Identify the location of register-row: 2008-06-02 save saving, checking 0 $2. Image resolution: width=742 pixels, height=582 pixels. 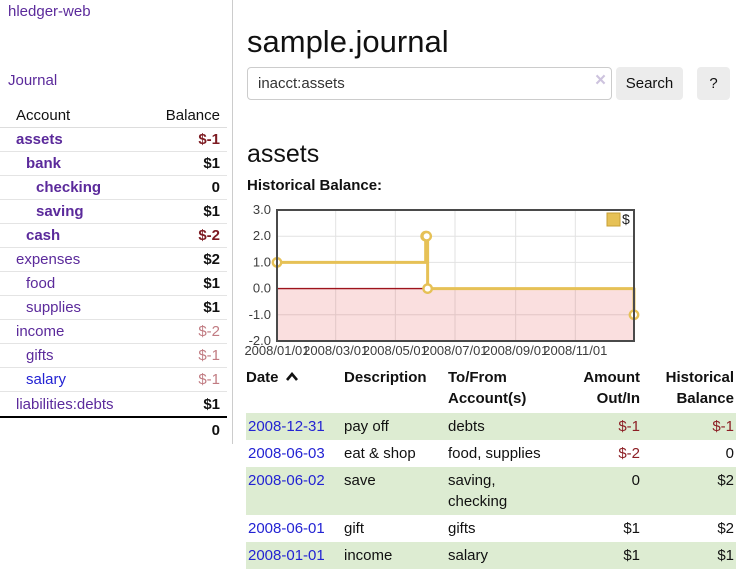
(491, 491).